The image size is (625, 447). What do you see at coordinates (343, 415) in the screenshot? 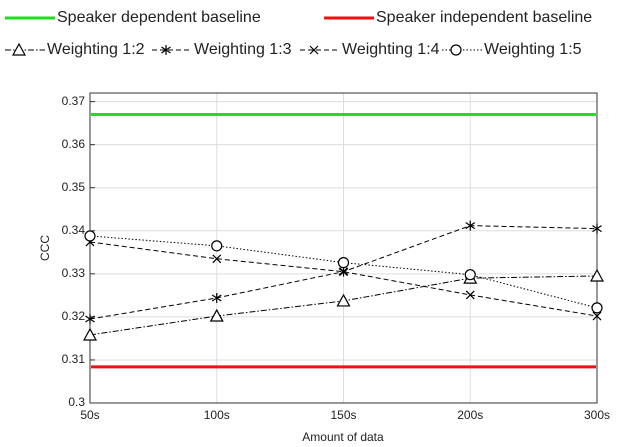
I see `x-tick-label: 150s` at bounding box center [343, 415].